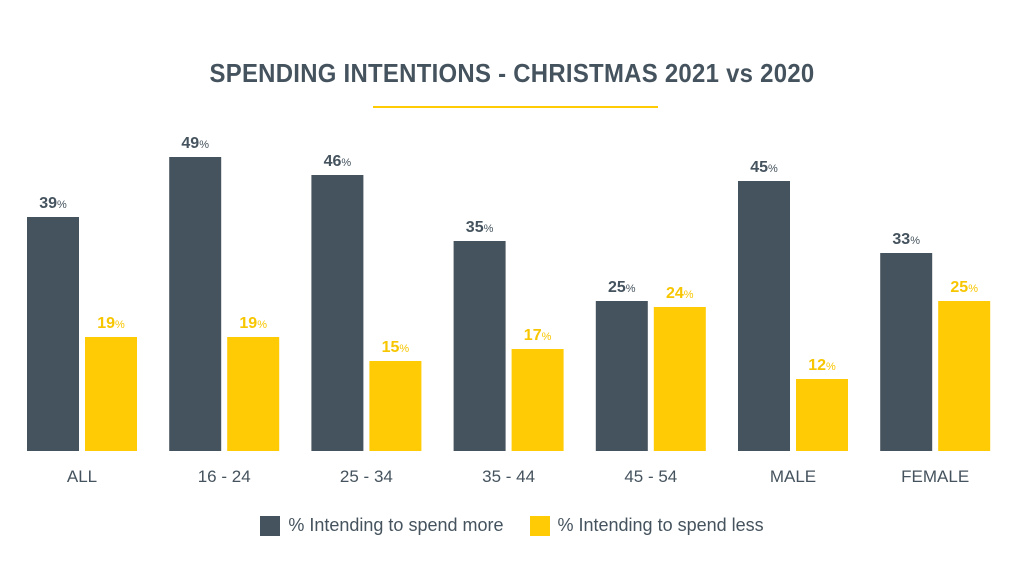  What do you see at coordinates (935, 476) in the screenshot?
I see `x-tick-label-6: FEMALE` at bounding box center [935, 476].